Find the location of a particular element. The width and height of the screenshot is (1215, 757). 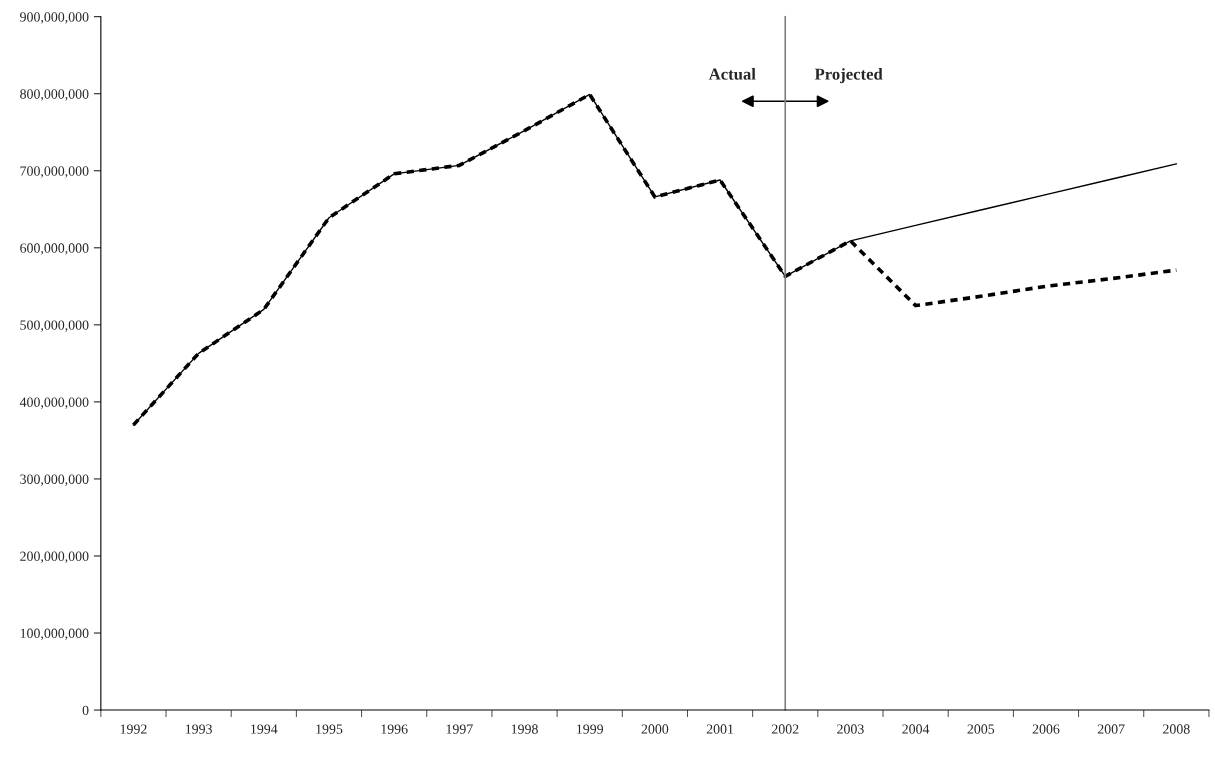

x-tick-label: 1993 is located at coordinates (198, 729).